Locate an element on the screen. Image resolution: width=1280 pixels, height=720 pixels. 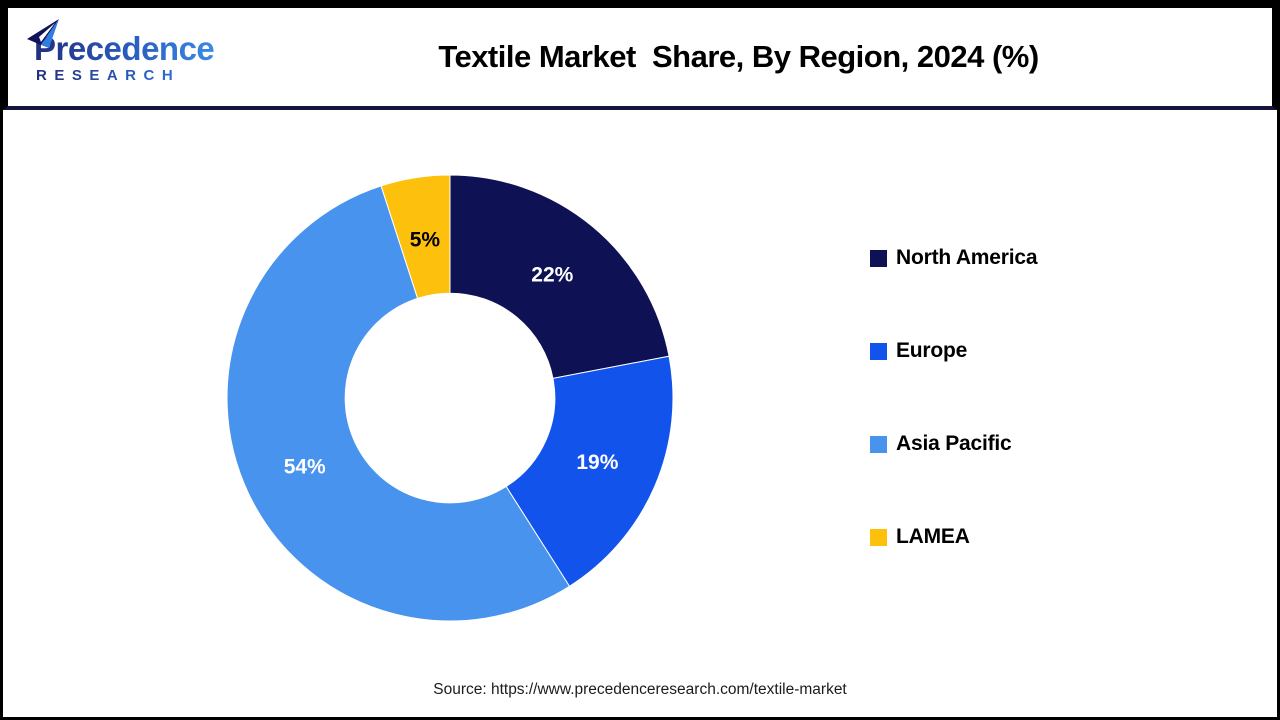
chart-legend: North America Europe Asia Pacific LAMEA is located at coordinates (954, 397).